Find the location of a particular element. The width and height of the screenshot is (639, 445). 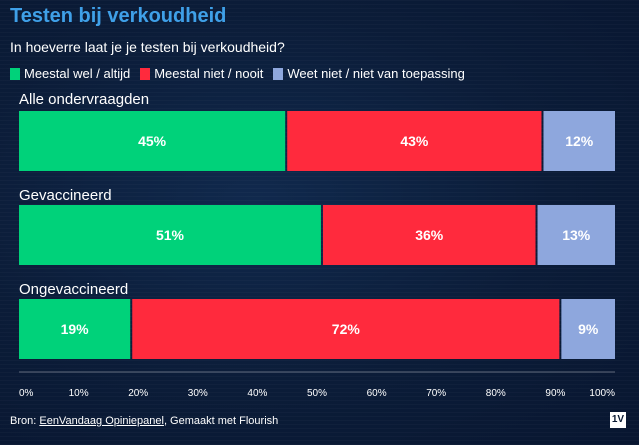

category-label-gevaccineerd: Gevaccineerd is located at coordinates (65, 195).